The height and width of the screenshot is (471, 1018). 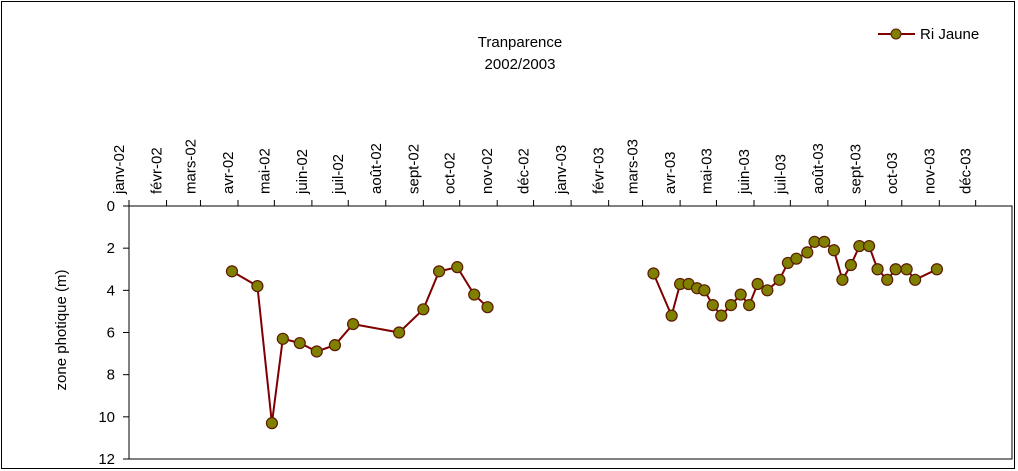 I want to click on x-tick-label: oct-02, so click(x=450, y=173).